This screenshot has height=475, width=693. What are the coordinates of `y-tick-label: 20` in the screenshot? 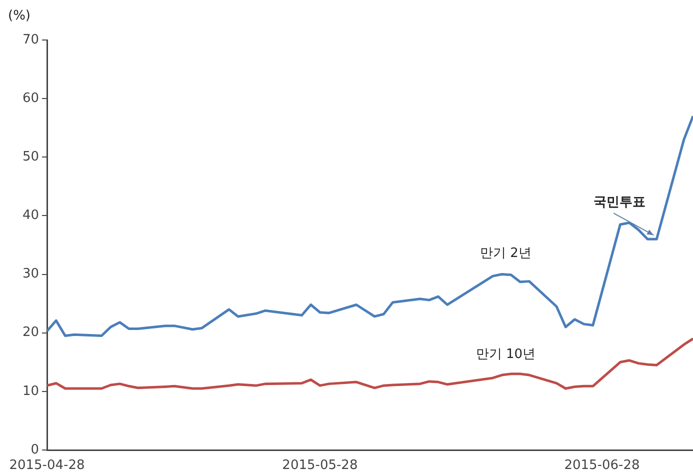 It's located at (30, 332).